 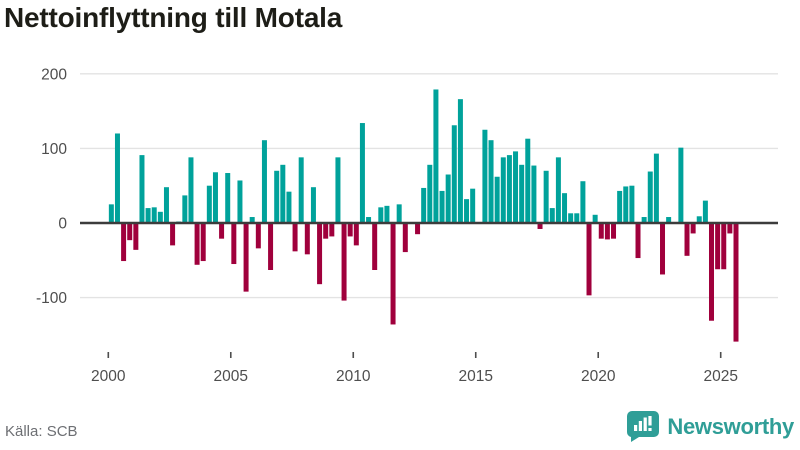 What do you see at coordinates (528, 180) in the screenshot?
I see `bar-2017-Q1` at bounding box center [528, 180].